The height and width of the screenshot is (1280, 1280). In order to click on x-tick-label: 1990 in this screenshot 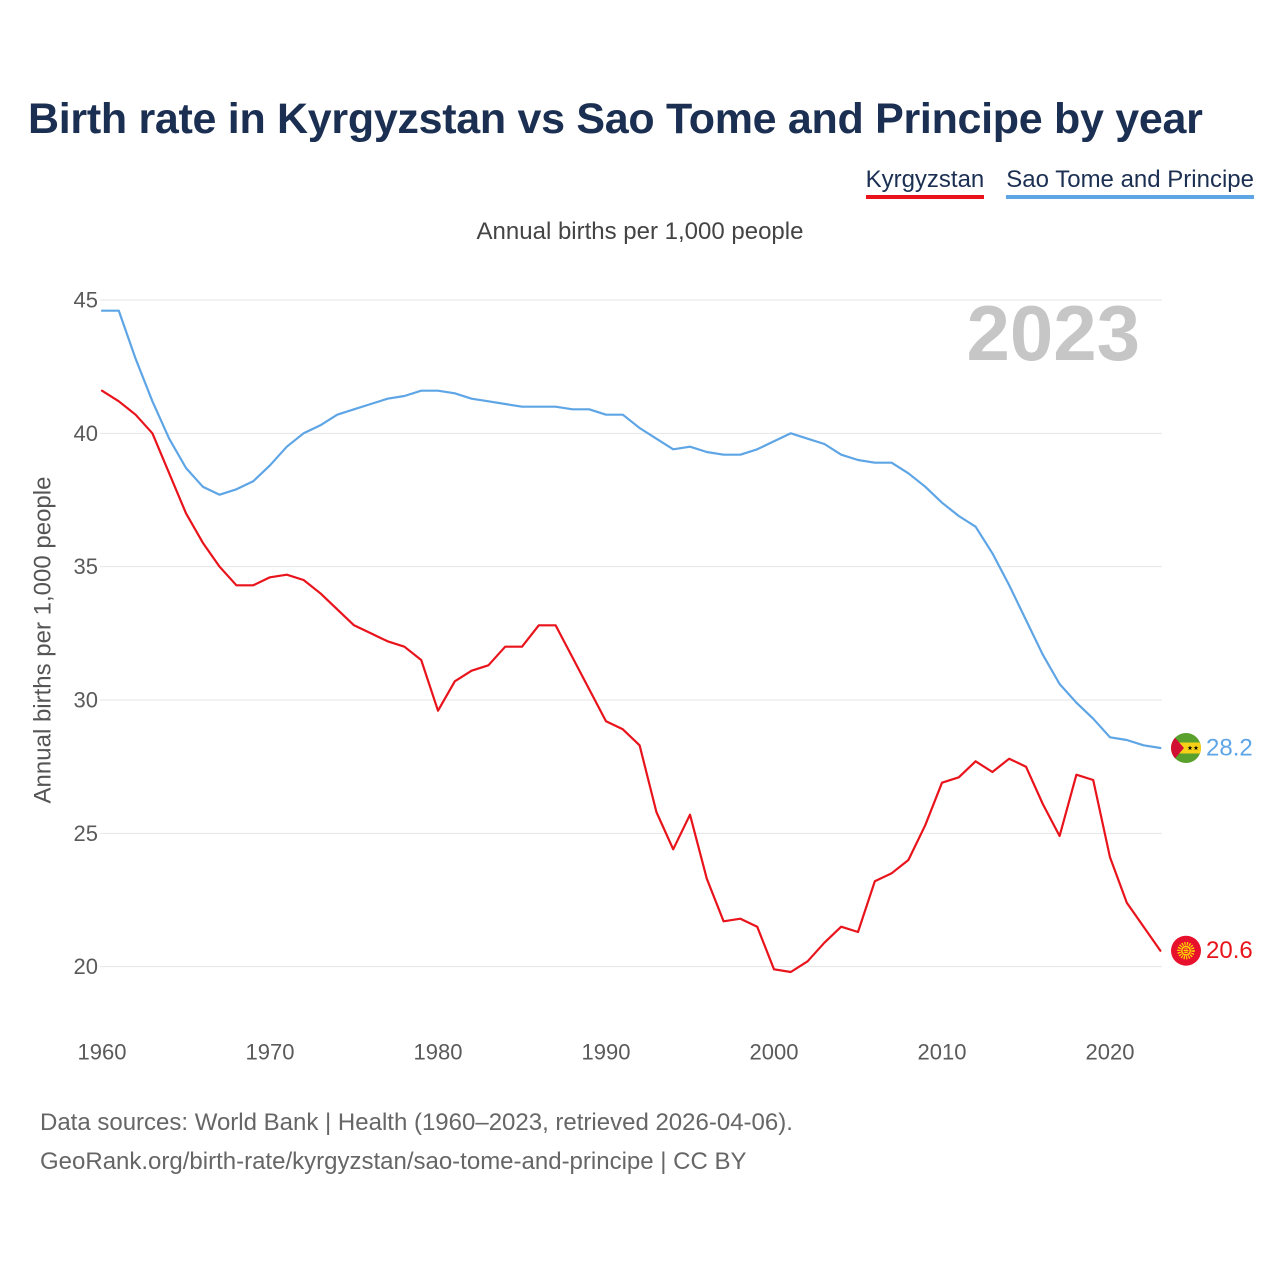, I will do `click(606, 1052)`.